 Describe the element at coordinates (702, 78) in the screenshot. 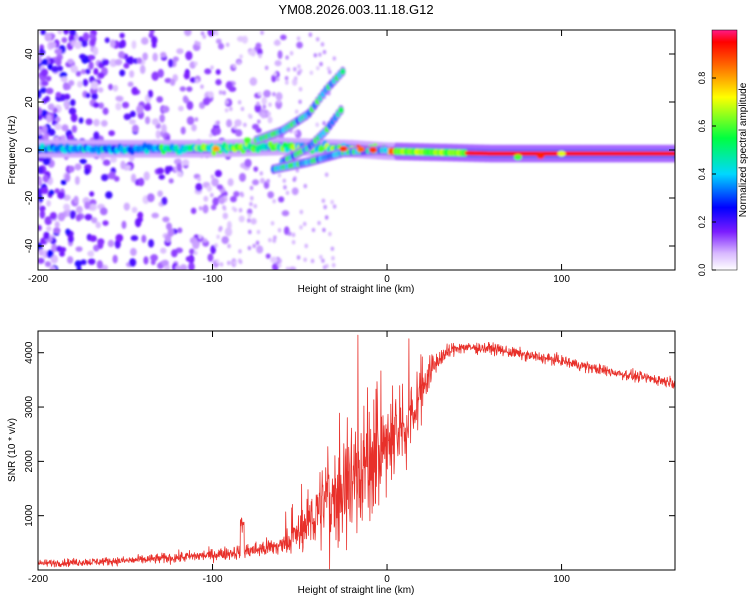

I see `colorbar-tick-label: 0.8` at that location.